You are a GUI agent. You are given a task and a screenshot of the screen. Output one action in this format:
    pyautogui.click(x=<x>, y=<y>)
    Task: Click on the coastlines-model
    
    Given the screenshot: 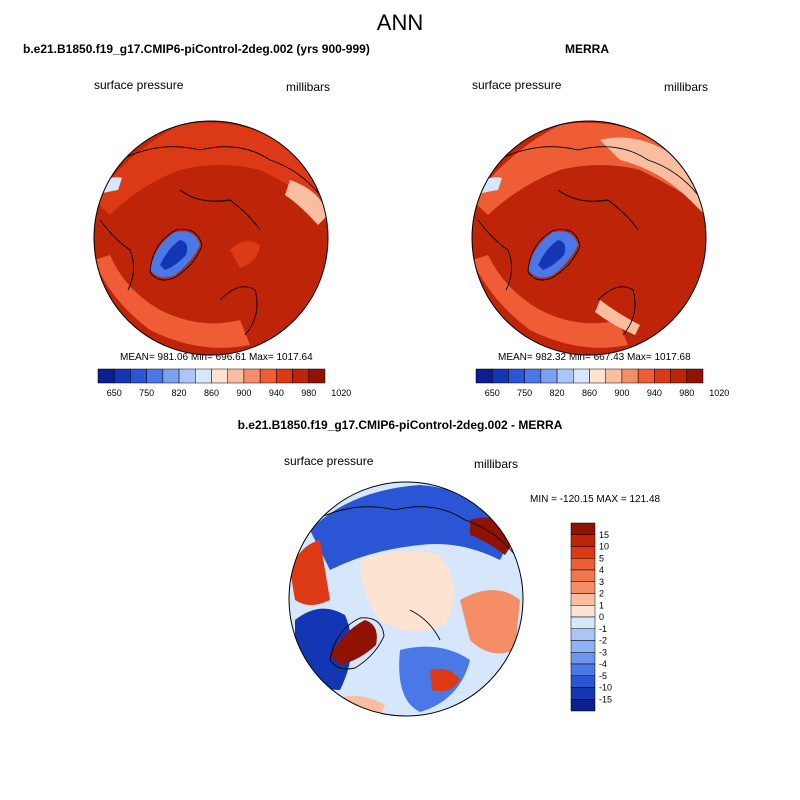 What is the action you would take?
    pyautogui.click(x=210, y=241)
    